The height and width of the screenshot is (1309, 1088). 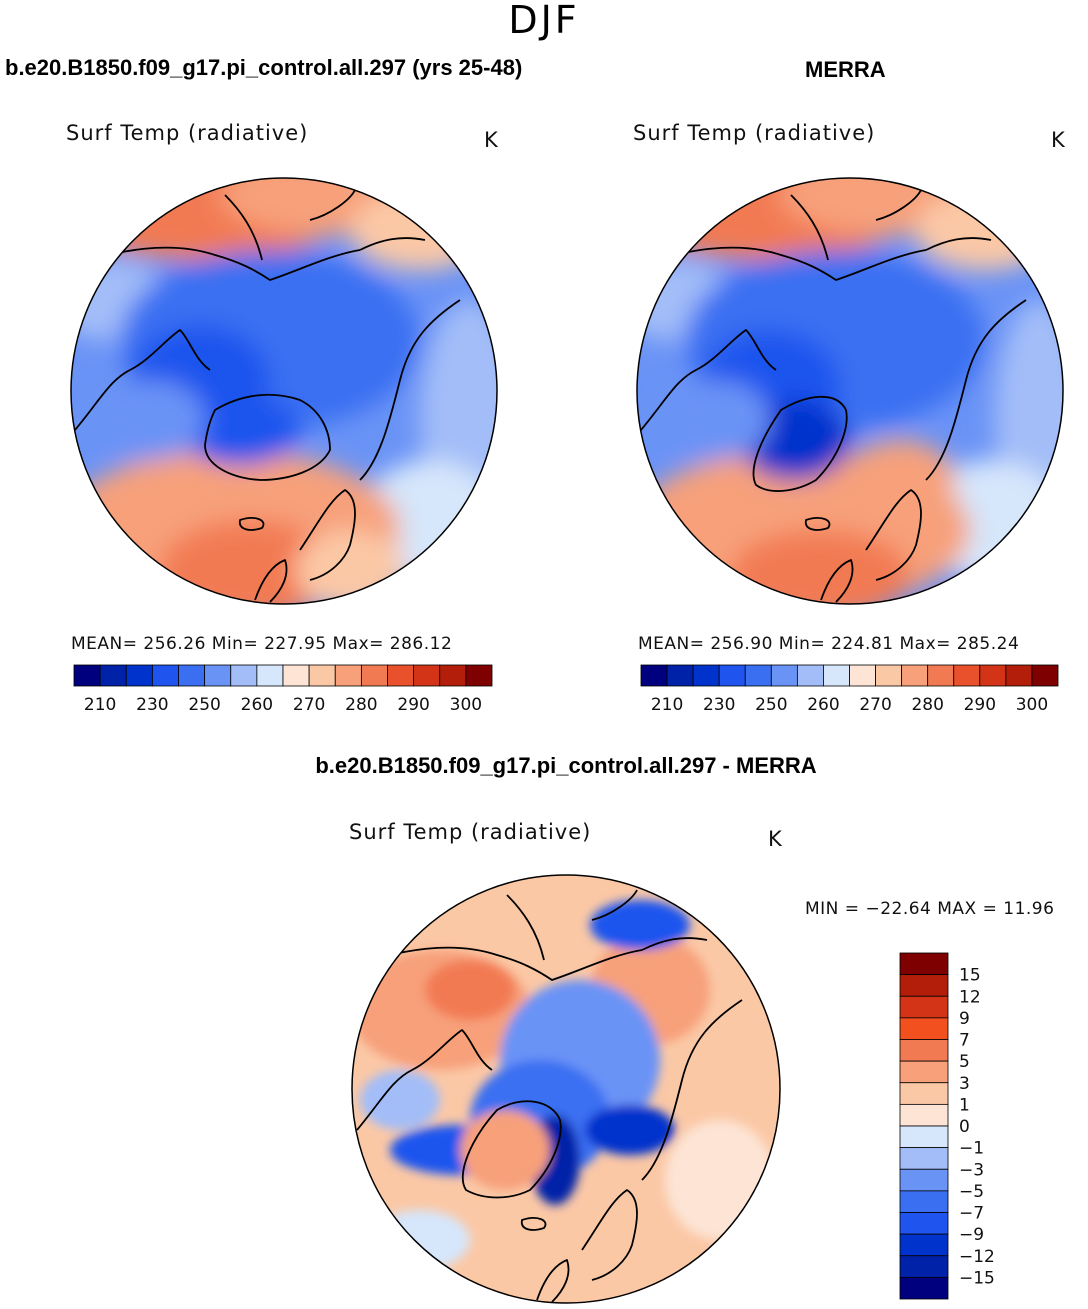 What do you see at coordinates (850, 391) in the screenshot?
I see `right-map` at bounding box center [850, 391].